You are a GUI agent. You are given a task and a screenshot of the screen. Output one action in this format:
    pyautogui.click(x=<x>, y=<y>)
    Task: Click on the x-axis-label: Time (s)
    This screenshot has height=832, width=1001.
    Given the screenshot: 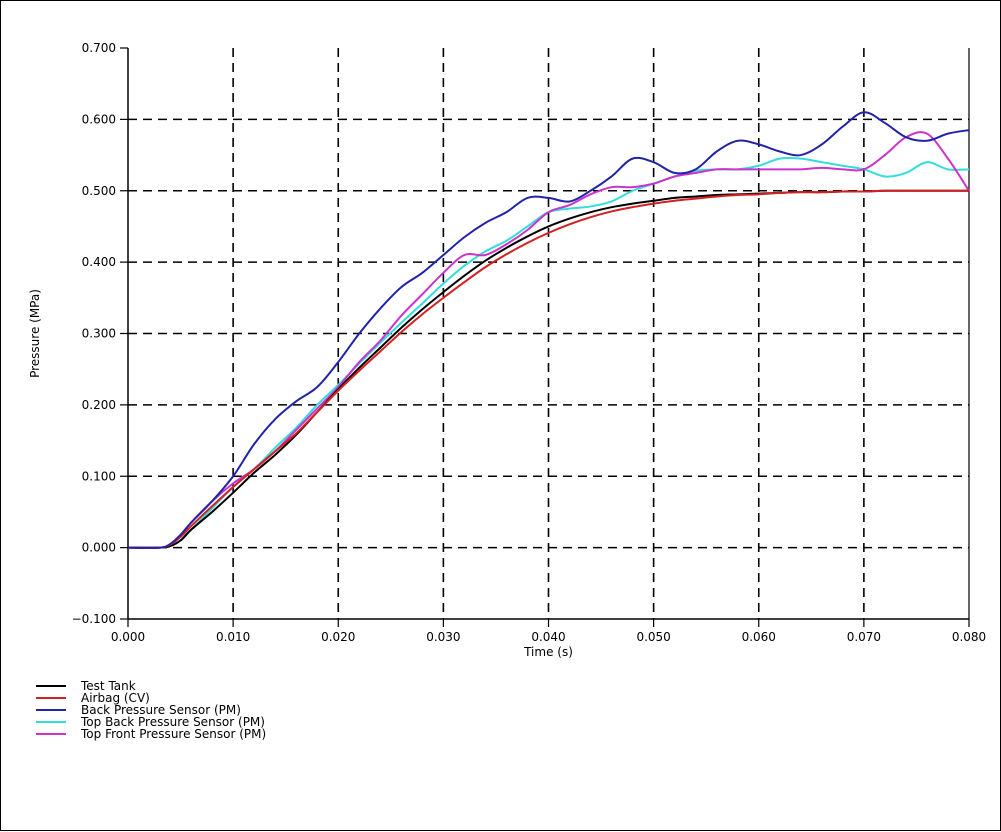 What is the action you would take?
    pyautogui.click(x=548, y=652)
    